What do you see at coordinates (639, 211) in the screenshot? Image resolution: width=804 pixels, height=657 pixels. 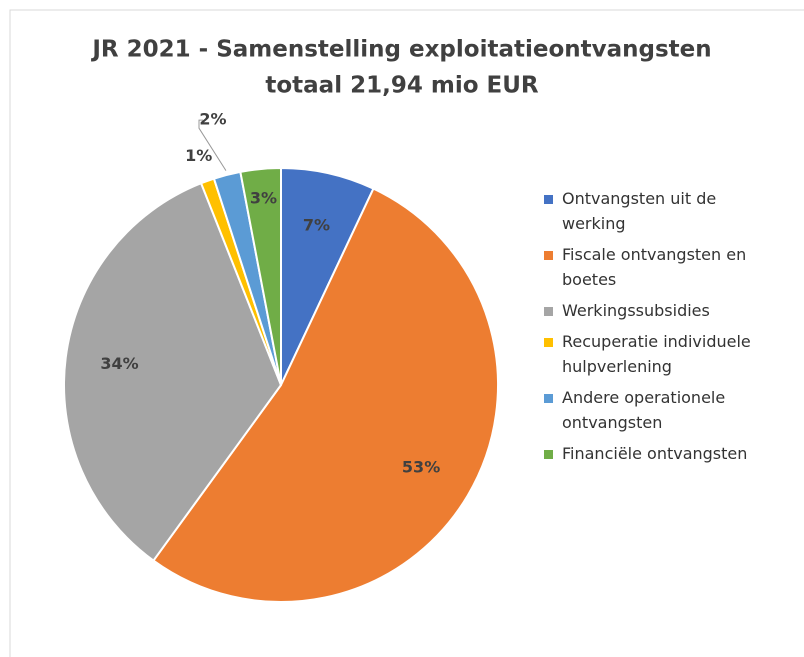 I see `legend-label: Ontvangsten uit de werking` at bounding box center [639, 211].